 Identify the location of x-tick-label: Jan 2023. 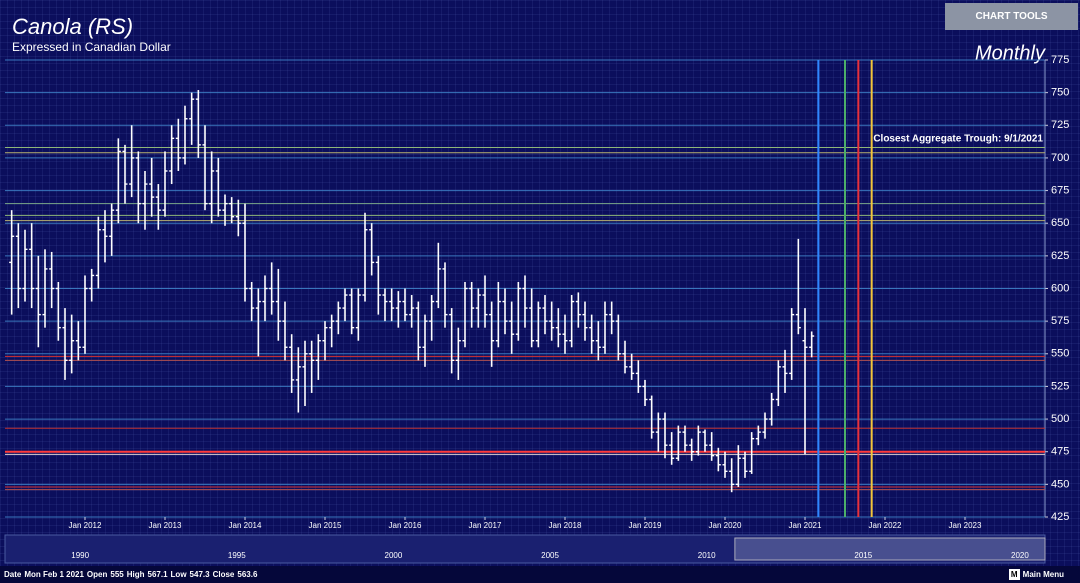
(965, 525).